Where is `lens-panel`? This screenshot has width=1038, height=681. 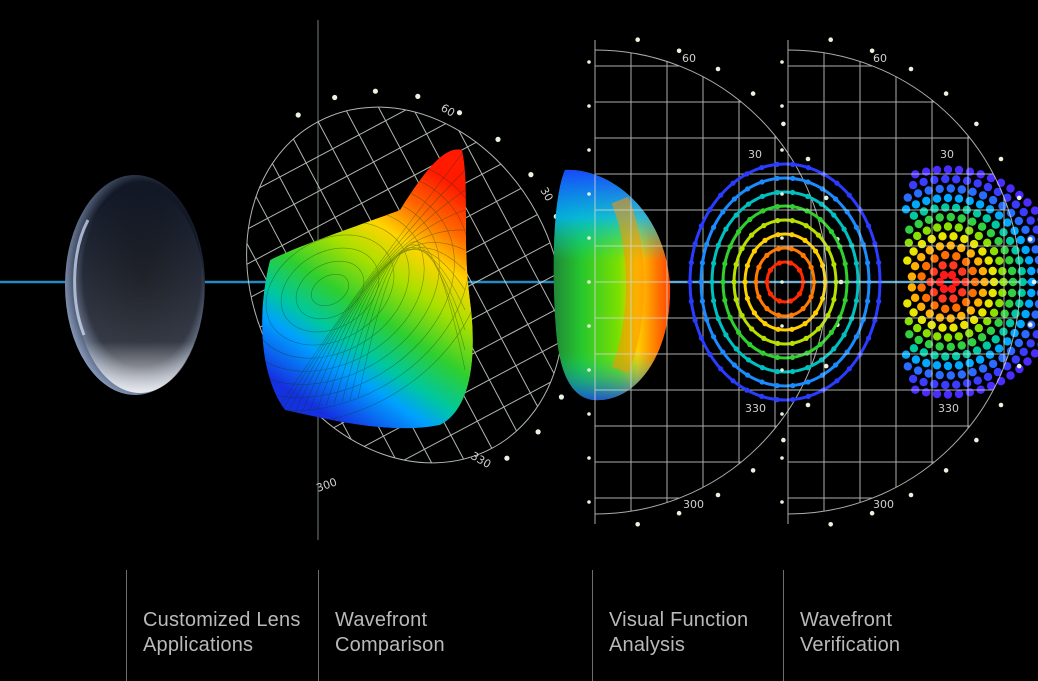
lens-panel is located at coordinates (135, 285).